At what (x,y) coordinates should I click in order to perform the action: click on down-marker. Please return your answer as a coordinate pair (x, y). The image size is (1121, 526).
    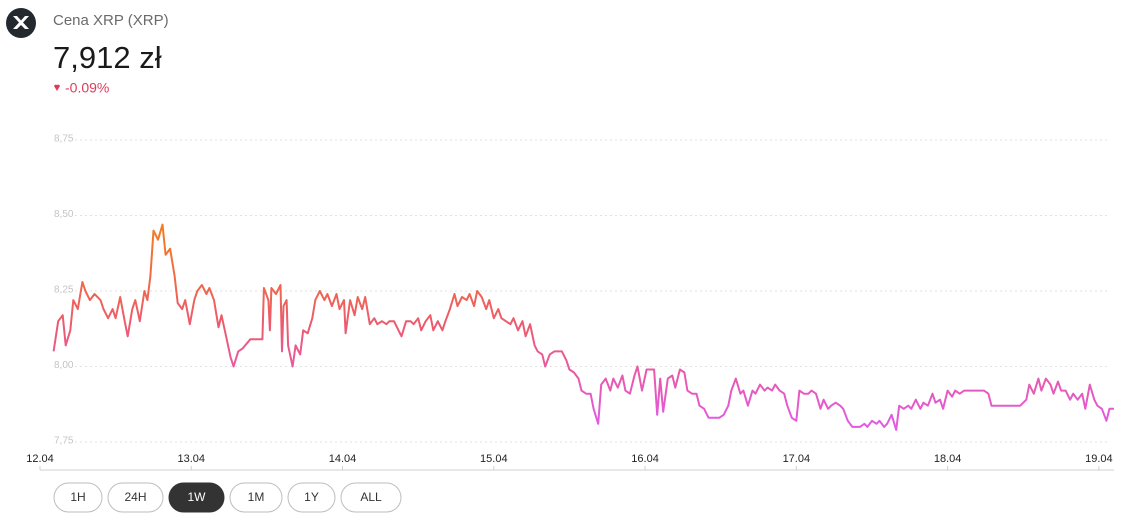
    Looking at the image, I should click on (57, 87).